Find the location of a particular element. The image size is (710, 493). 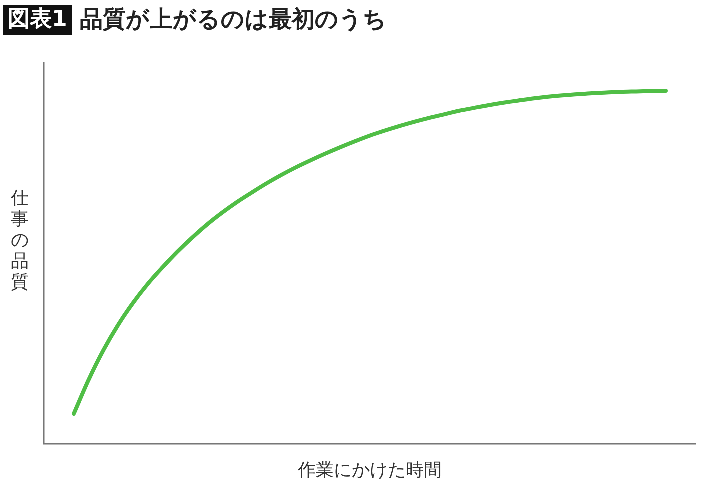

y-axis-title: 仕事の品質 is located at coordinates (20, 240).